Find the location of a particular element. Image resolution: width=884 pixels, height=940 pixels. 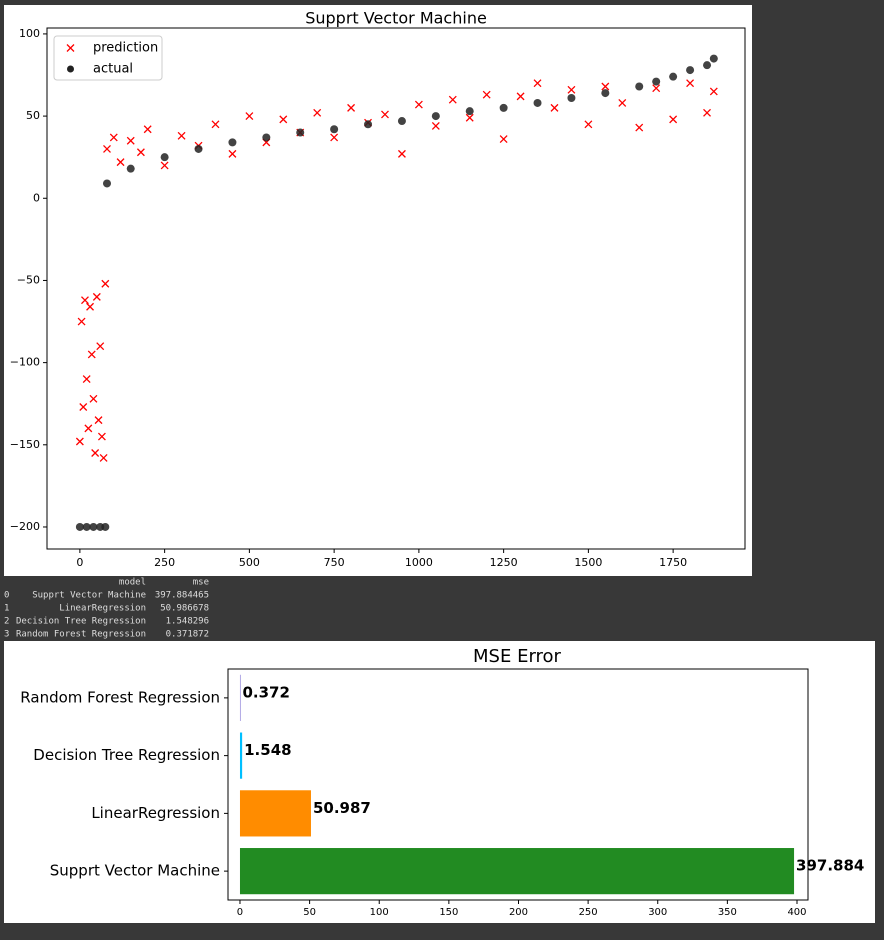

legend-label: prediction is located at coordinates (125, 48).